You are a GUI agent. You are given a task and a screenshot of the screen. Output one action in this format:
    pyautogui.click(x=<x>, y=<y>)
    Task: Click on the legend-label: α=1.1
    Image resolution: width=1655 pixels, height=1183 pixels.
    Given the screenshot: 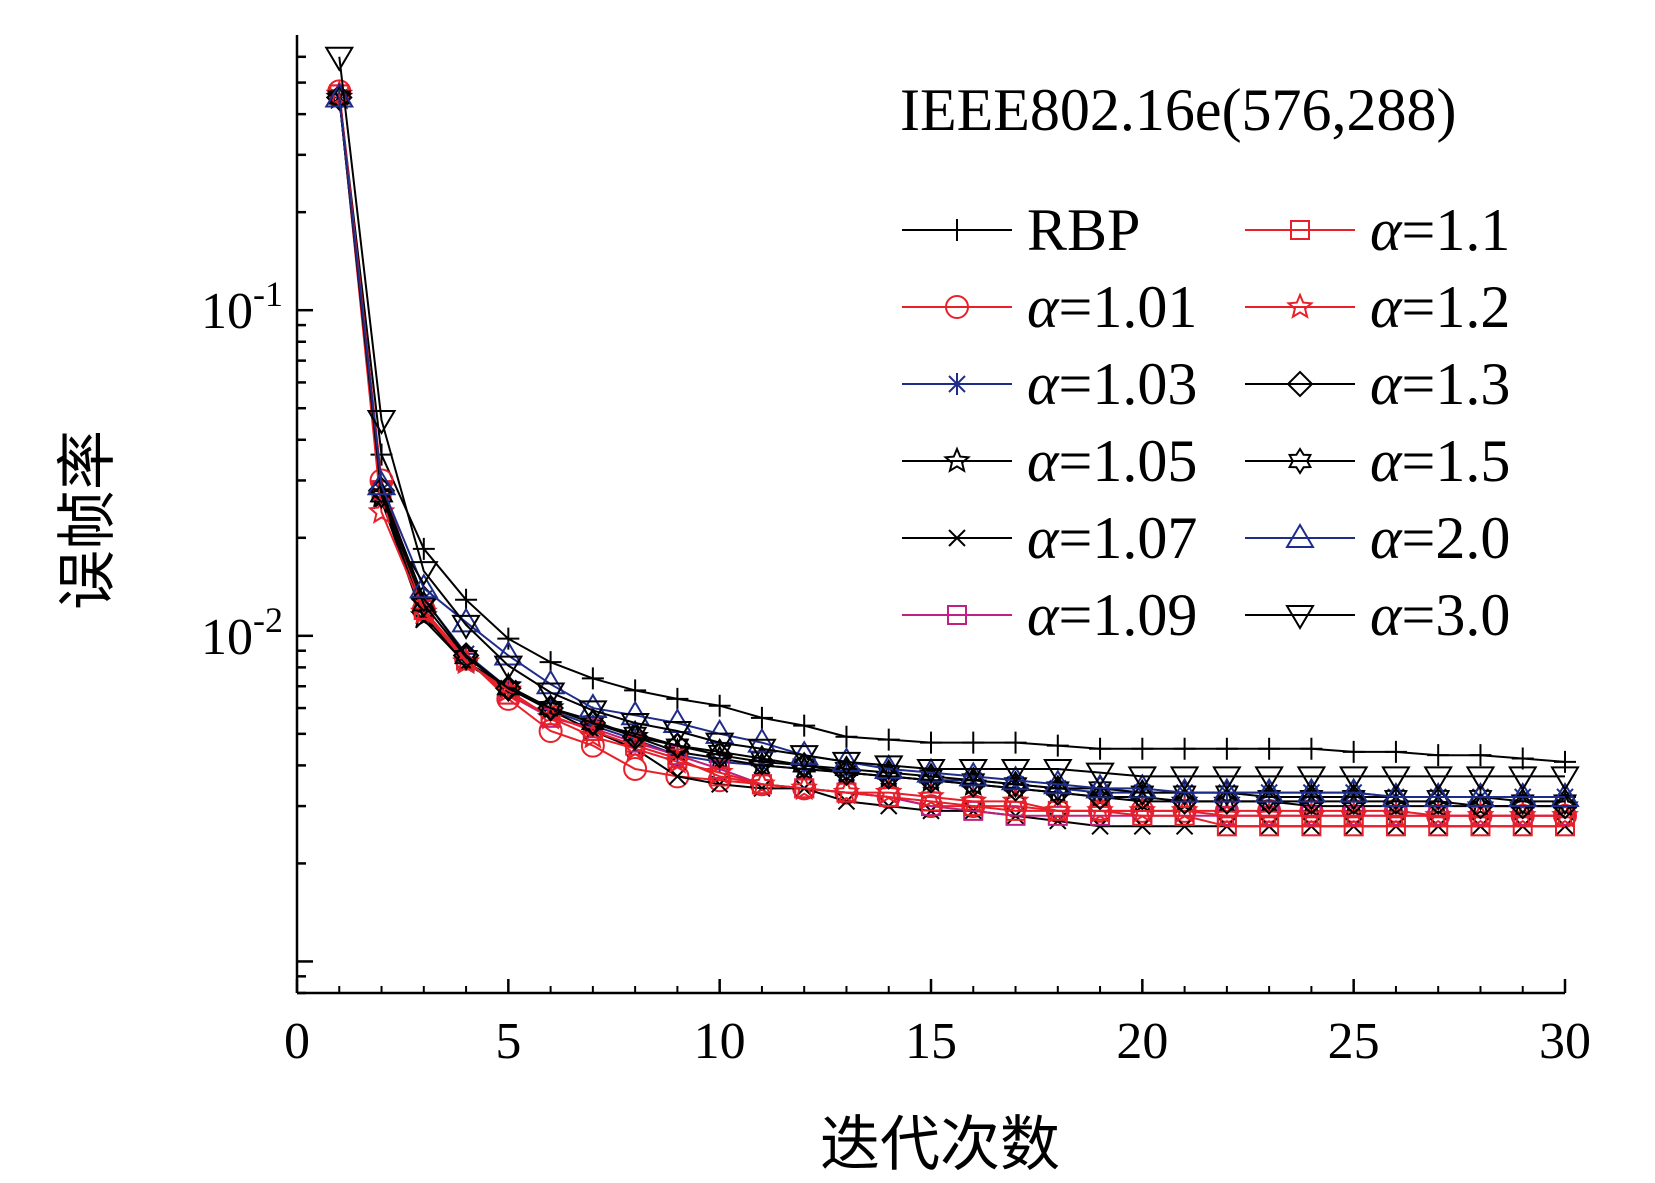 What is the action you would take?
    pyautogui.click(x=1440, y=230)
    